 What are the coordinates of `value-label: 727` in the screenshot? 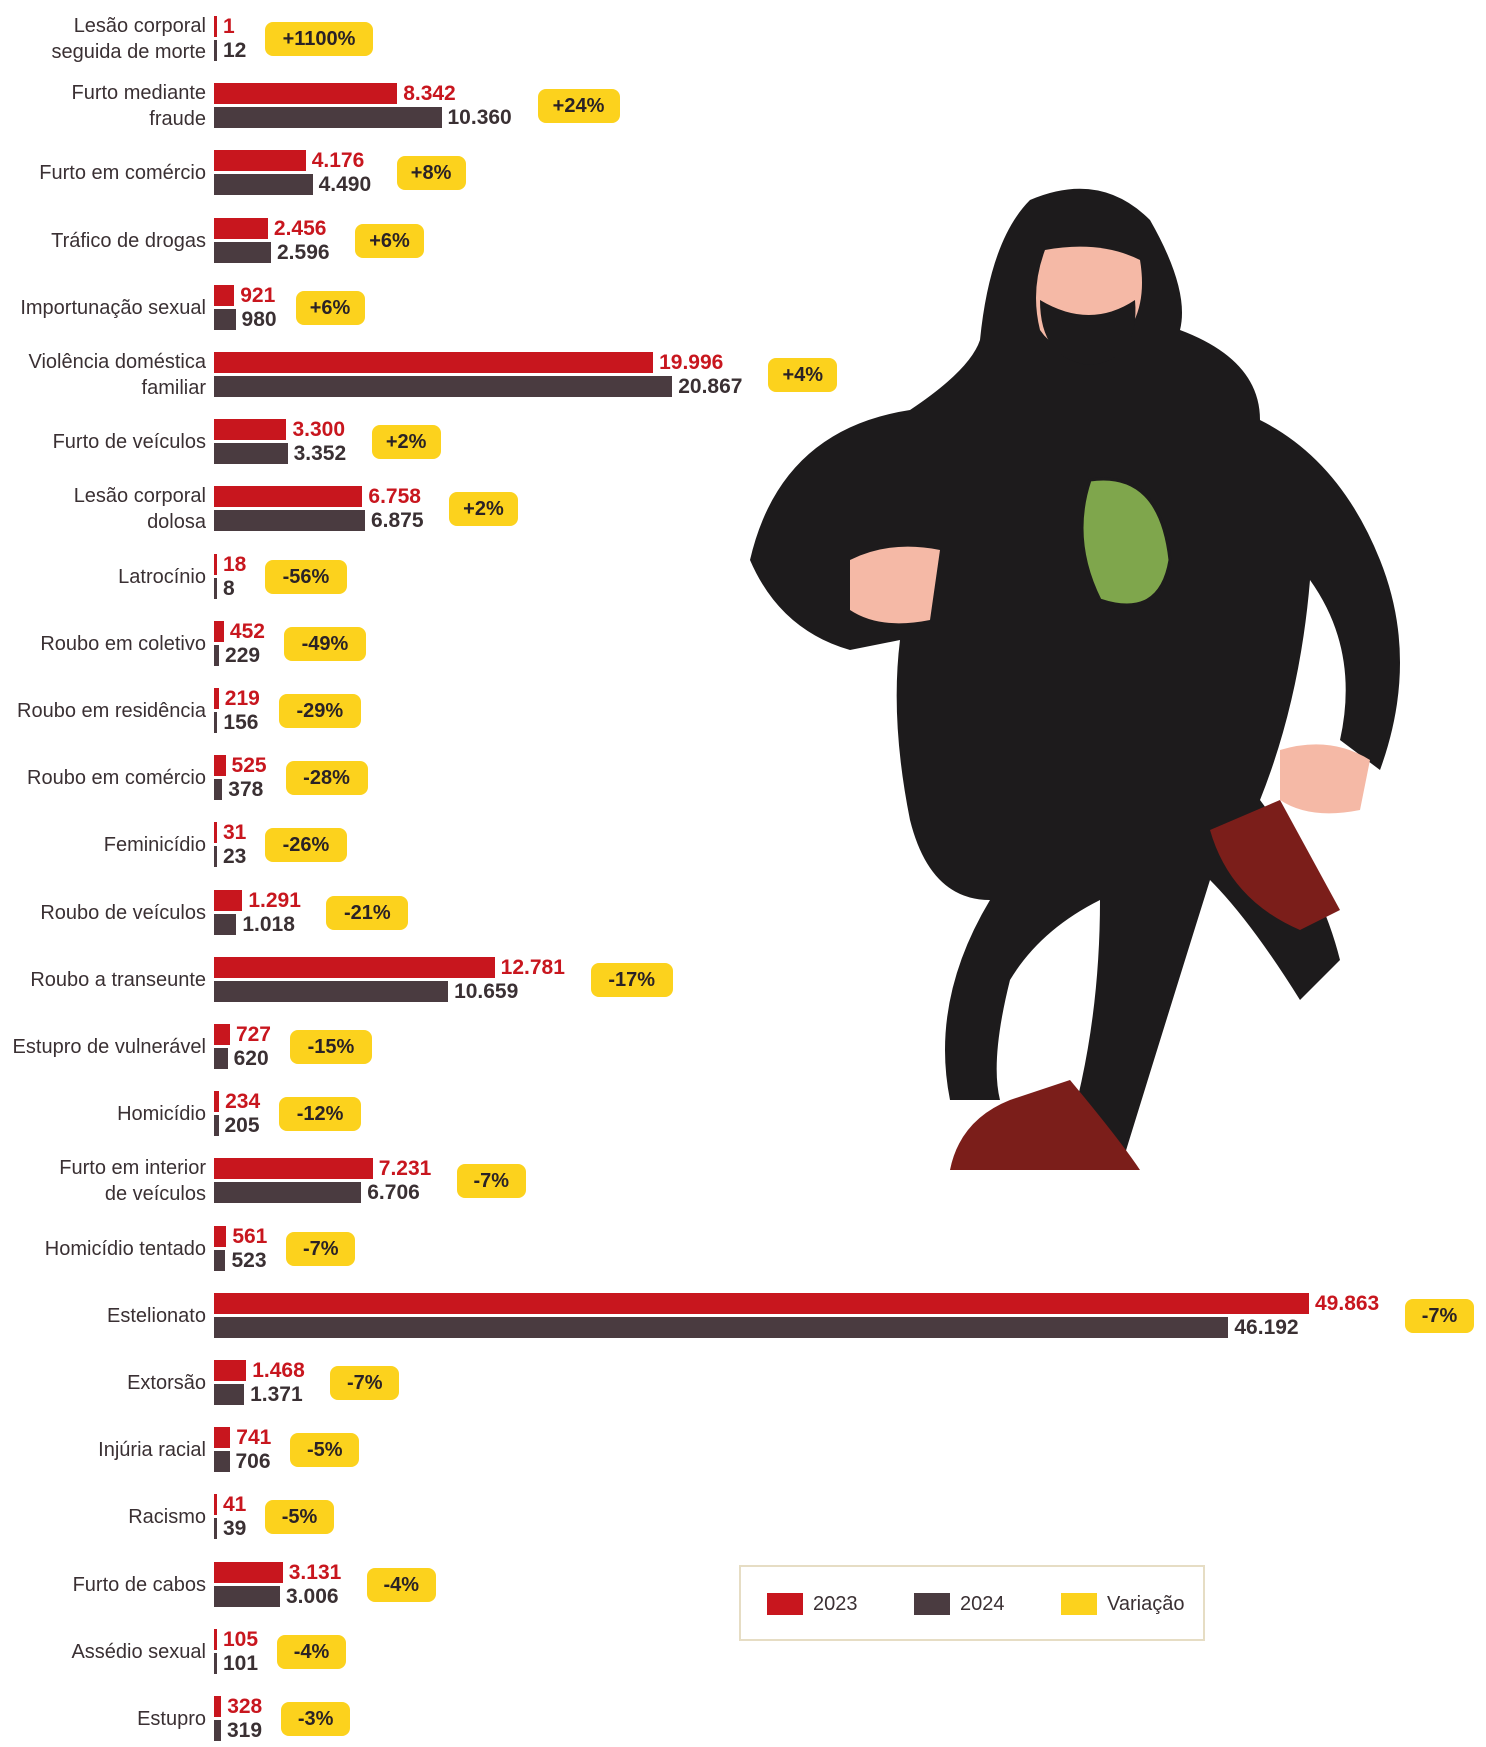 It's located at (253, 1034).